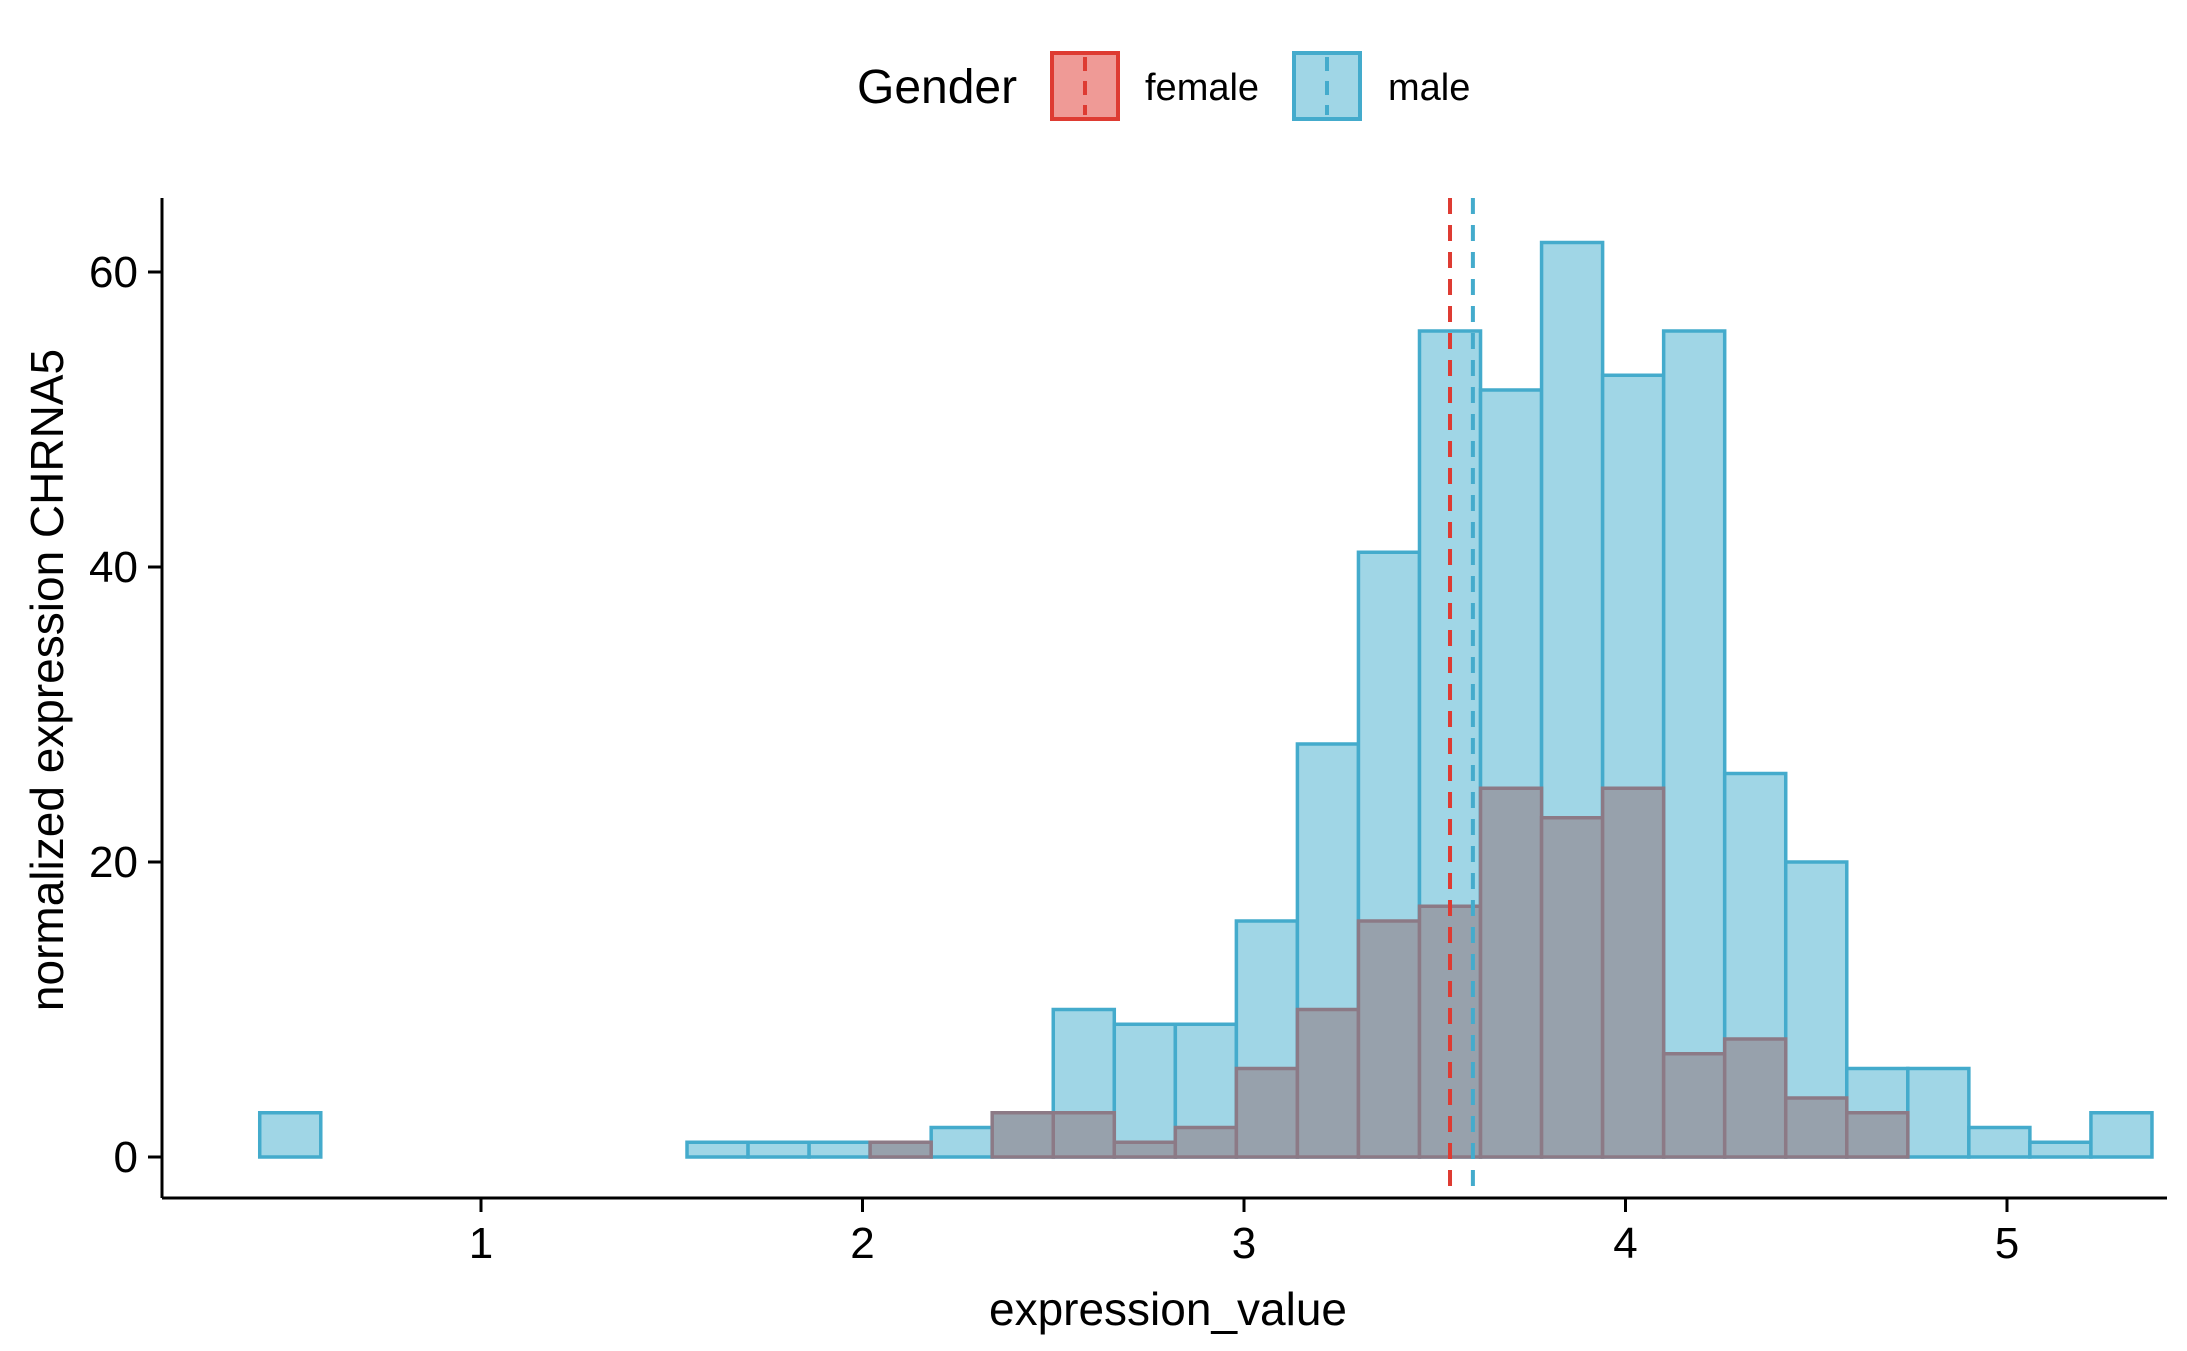  Describe the element at coordinates (2007, 1243) in the screenshot. I see `x-tick-label-5: 5` at that location.